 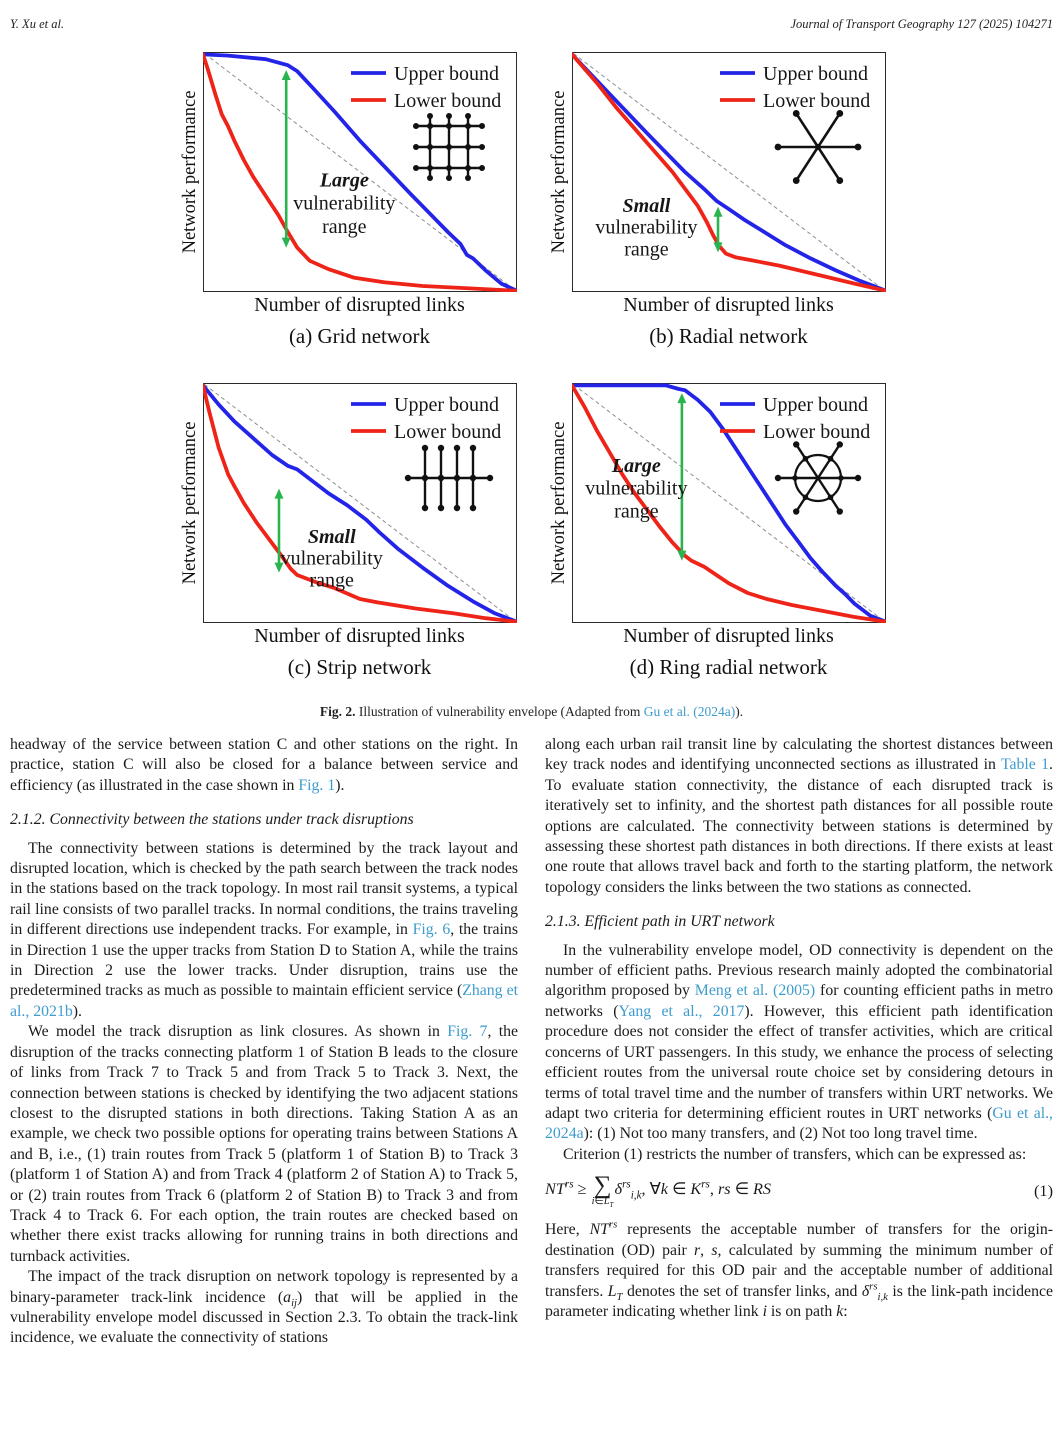 I want to click on equation-number: (1), so click(x=1043, y=1190).